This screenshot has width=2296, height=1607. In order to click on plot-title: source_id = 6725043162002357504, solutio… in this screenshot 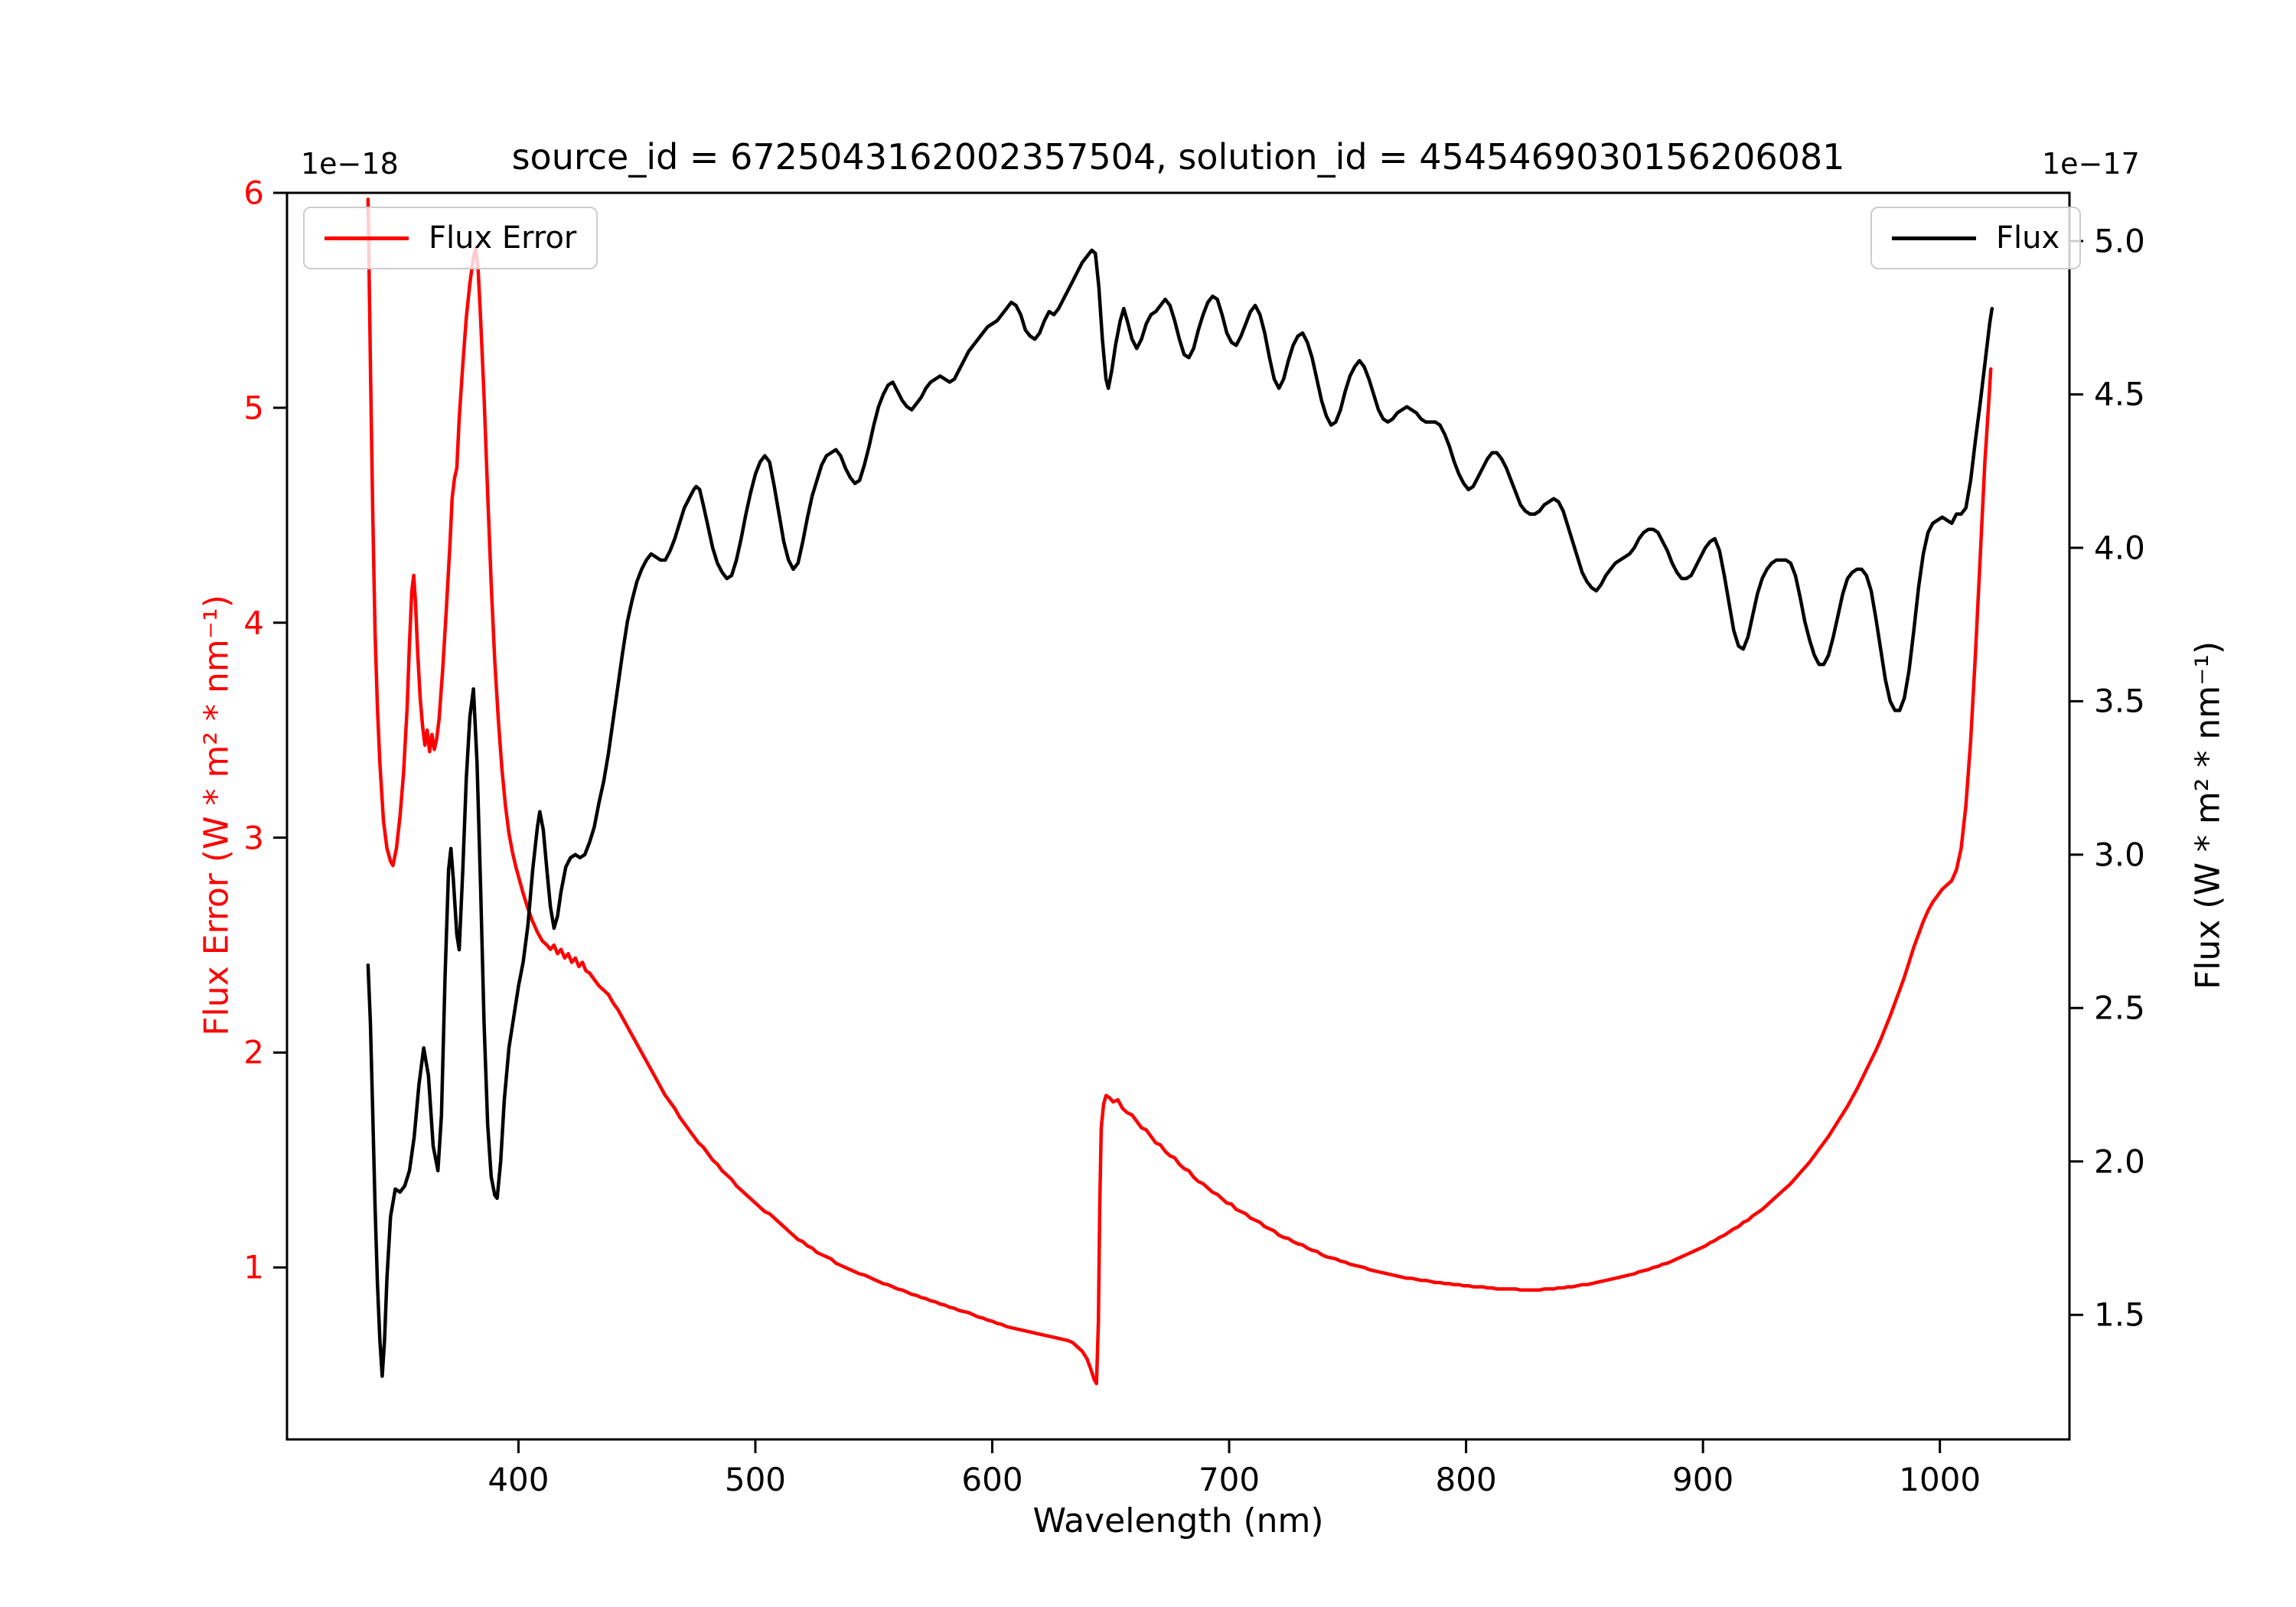, I will do `click(1178, 157)`.